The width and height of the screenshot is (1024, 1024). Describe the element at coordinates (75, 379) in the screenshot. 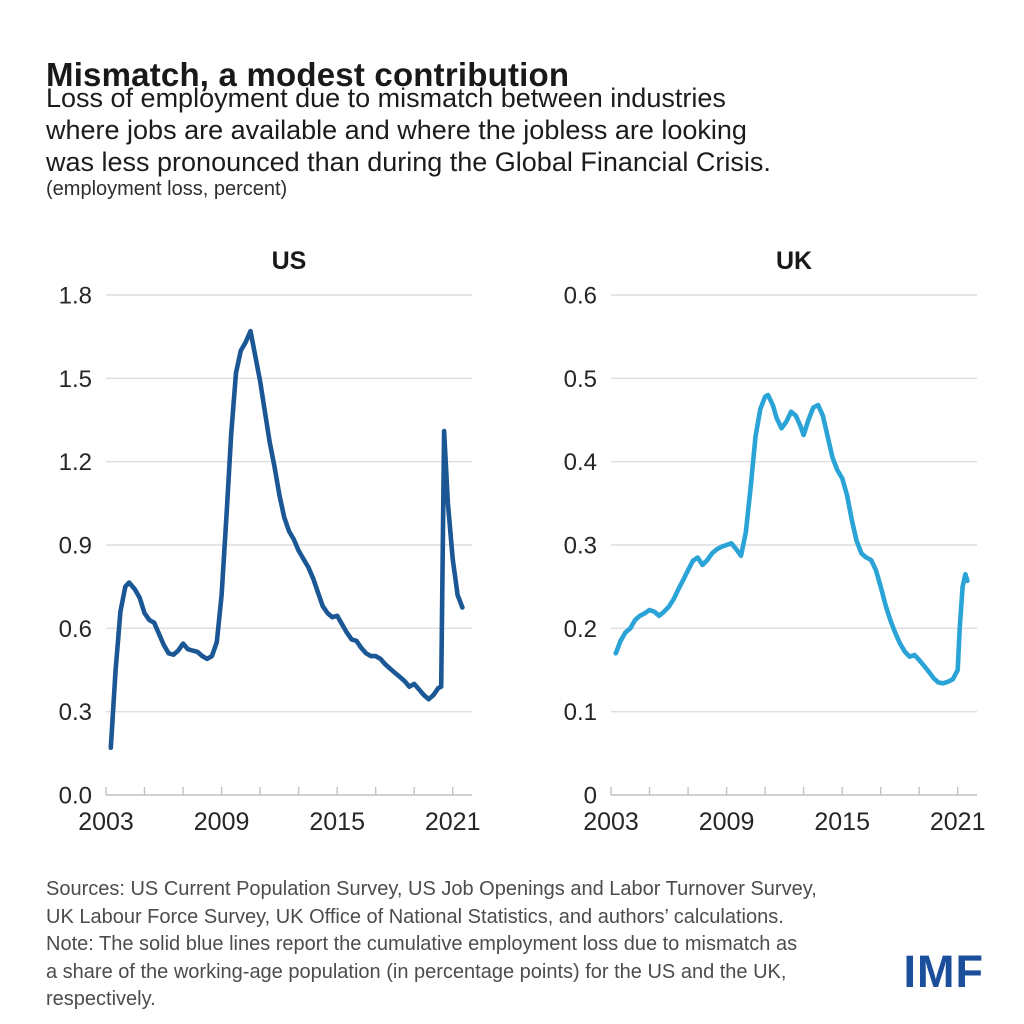

I see `y-axis-label: 1.5` at that location.